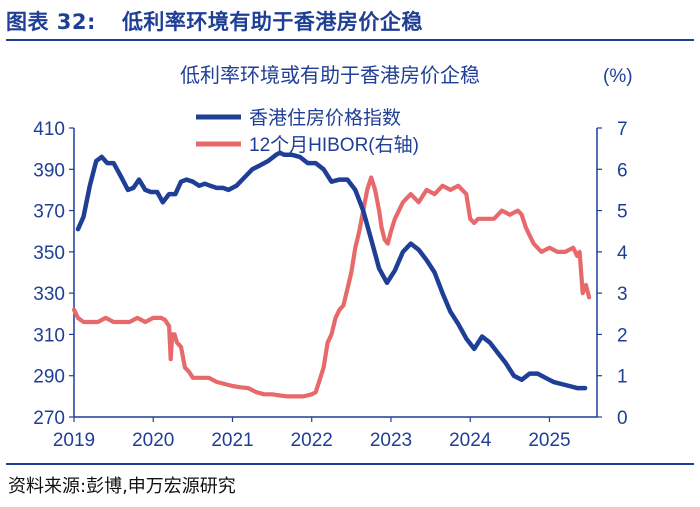 The height and width of the screenshot is (507, 700). What do you see at coordinates (330, 75) in the screenshot?
I see `chart-title: 低利率环境或有助于香港房价企稳` at bounding box center [330, 75].